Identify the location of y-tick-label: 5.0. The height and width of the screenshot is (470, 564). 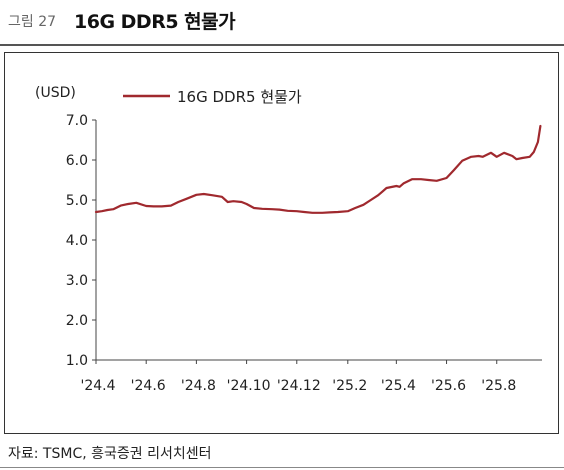
(77, 201).